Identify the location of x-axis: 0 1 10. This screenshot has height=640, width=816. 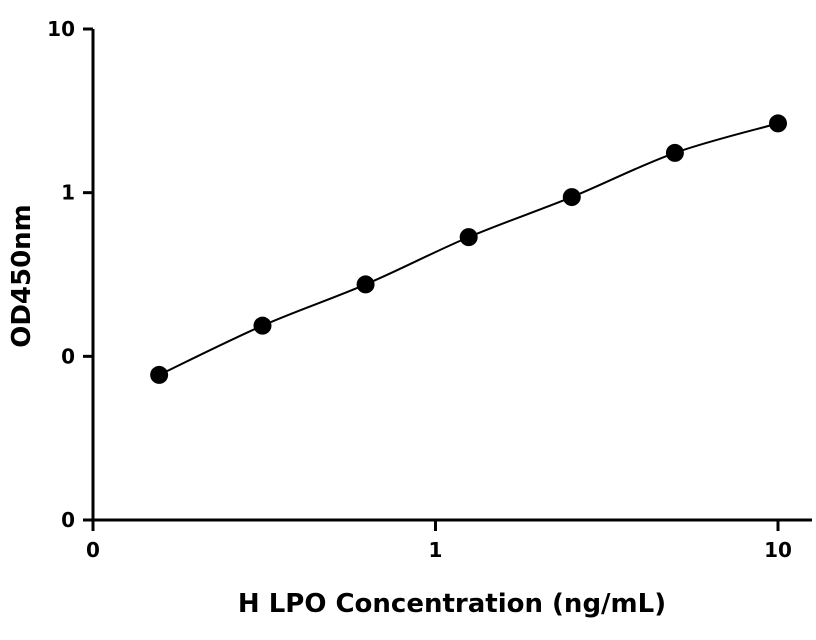
(449, 540).